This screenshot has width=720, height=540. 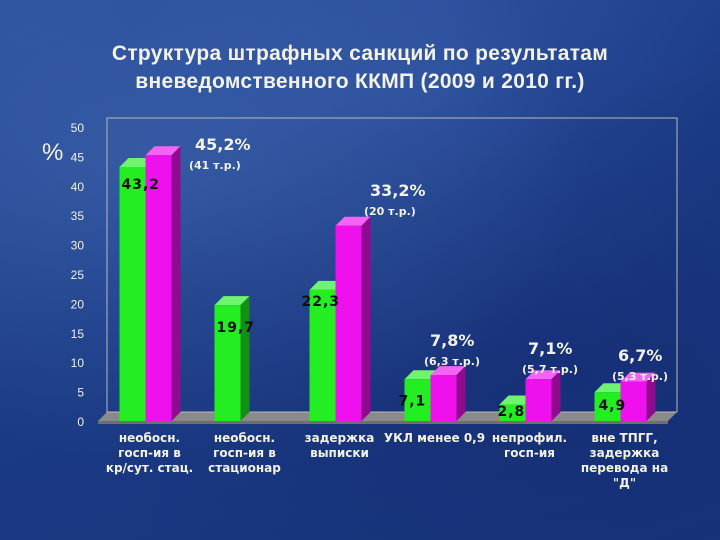 I want to click on y-tick-label: 15, so click(x=78, y=334).